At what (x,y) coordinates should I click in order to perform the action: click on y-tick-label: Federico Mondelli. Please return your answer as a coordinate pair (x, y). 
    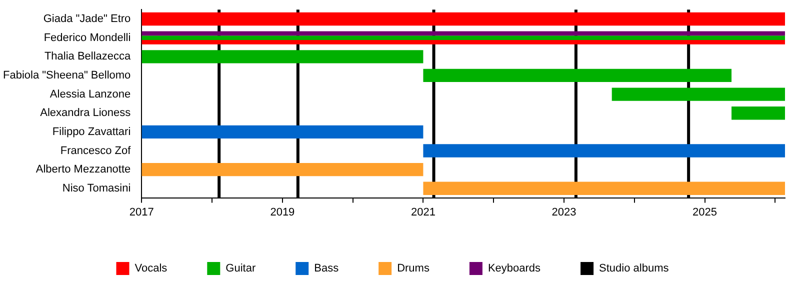
    Looking at the image, I should click on (87, 38).